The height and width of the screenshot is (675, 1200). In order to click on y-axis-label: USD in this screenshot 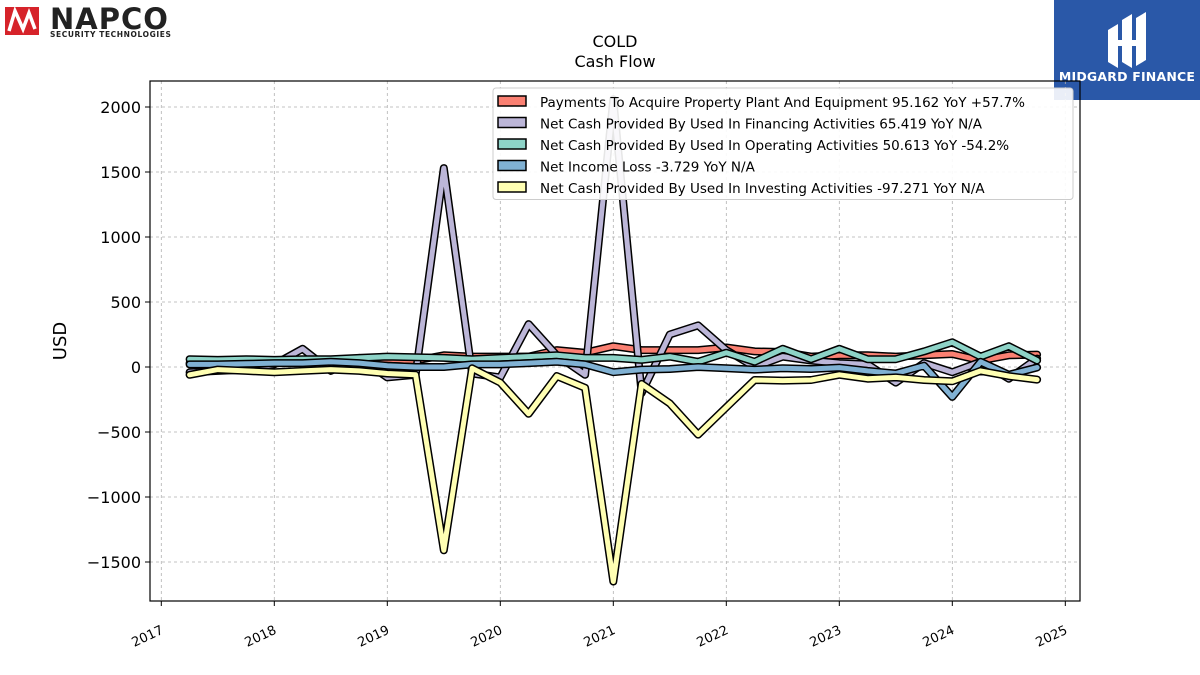, I will do `click(60, 341)`.